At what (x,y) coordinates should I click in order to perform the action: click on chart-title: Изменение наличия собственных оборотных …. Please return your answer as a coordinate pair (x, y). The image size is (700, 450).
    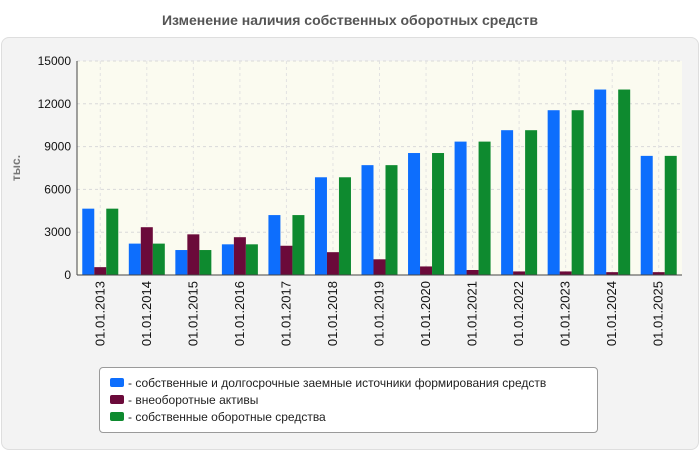
    Looking at the image, I should click on (350, 20).